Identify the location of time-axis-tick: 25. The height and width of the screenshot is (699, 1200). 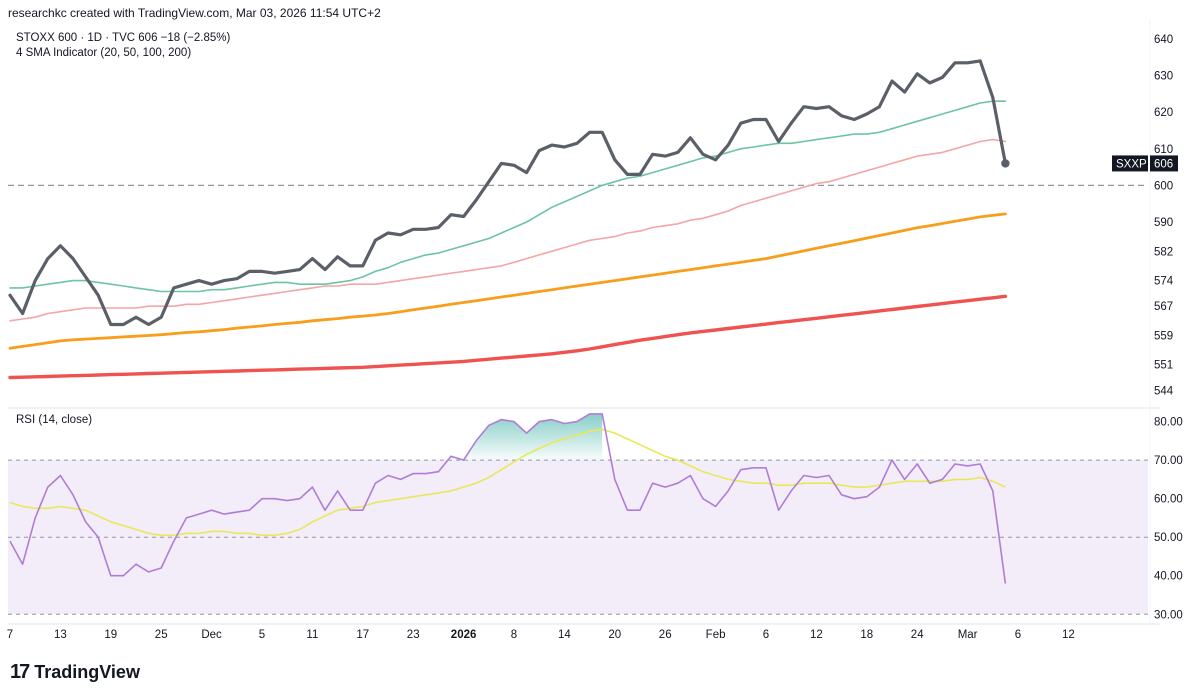
(161, 635).